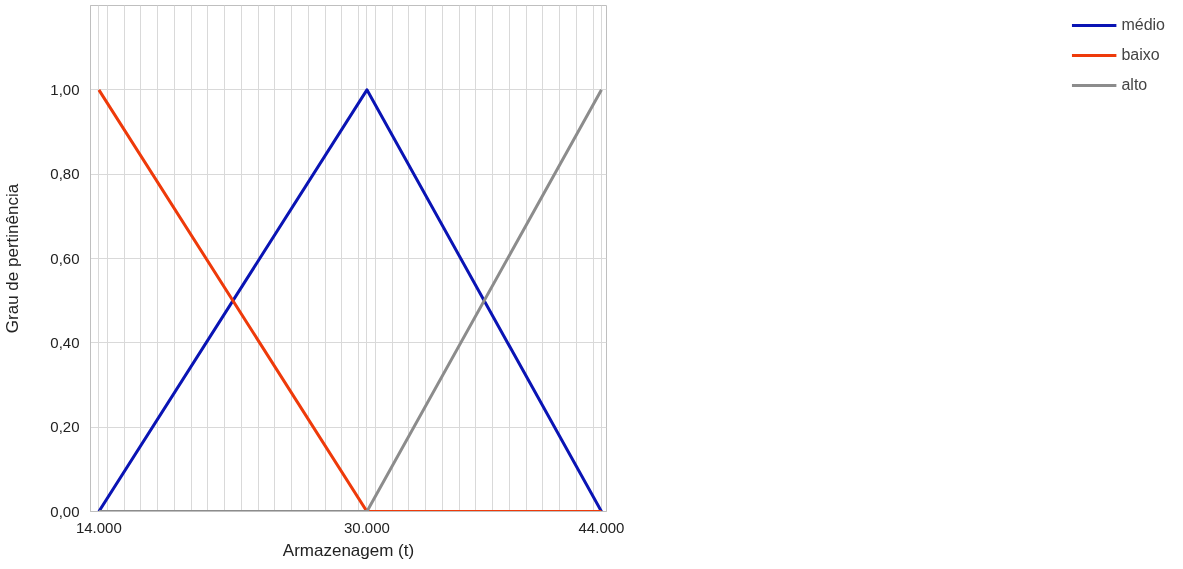  I want to click on y-tick-label: 0,40, so click(65, 342).